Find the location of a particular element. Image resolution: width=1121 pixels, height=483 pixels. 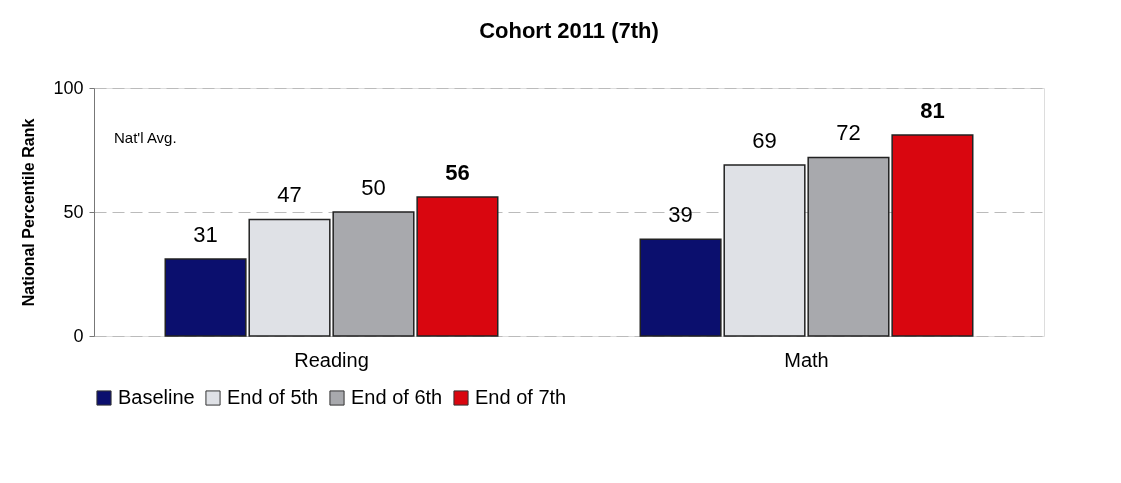

legend-label: End of 6th is located at coordinates (397, 397).